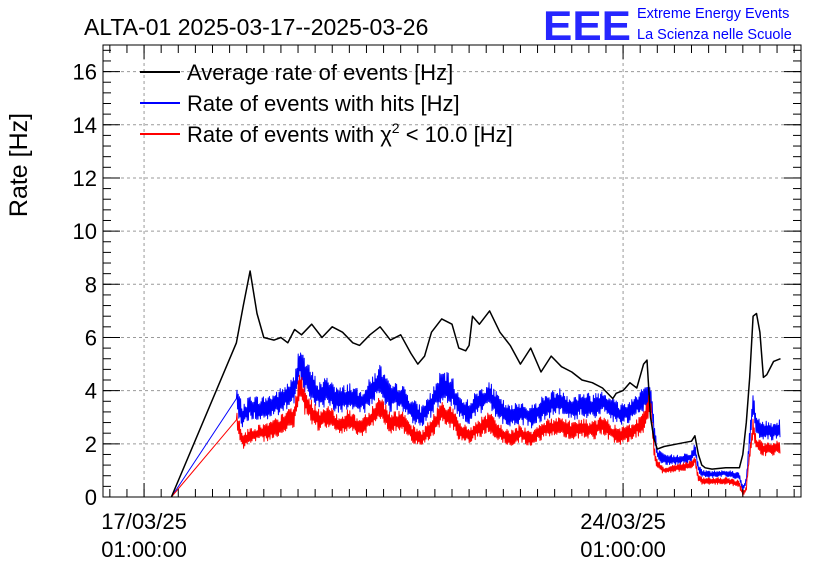  I want to click on x-tick-label-date: 24/03/25, so click(623, 521).